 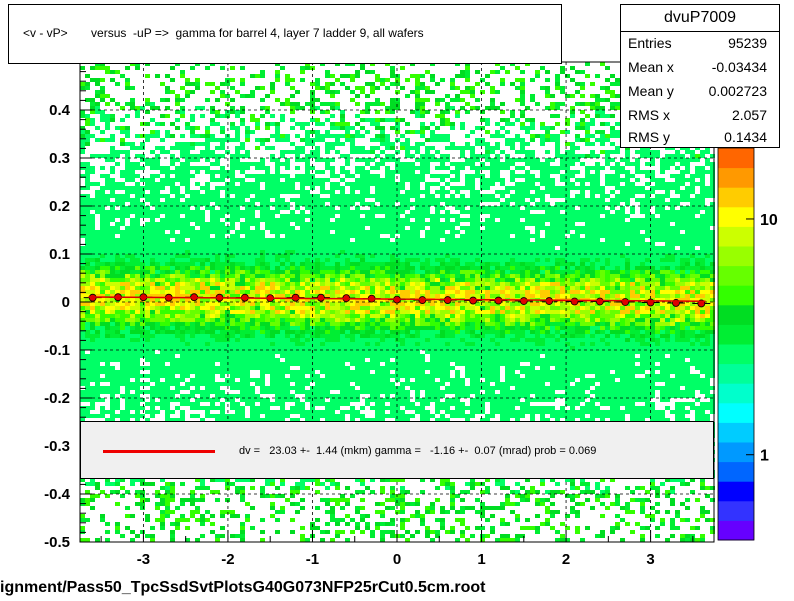 I want to click on stats-label-rms-y: RMS y, so click(x=649, y=137).